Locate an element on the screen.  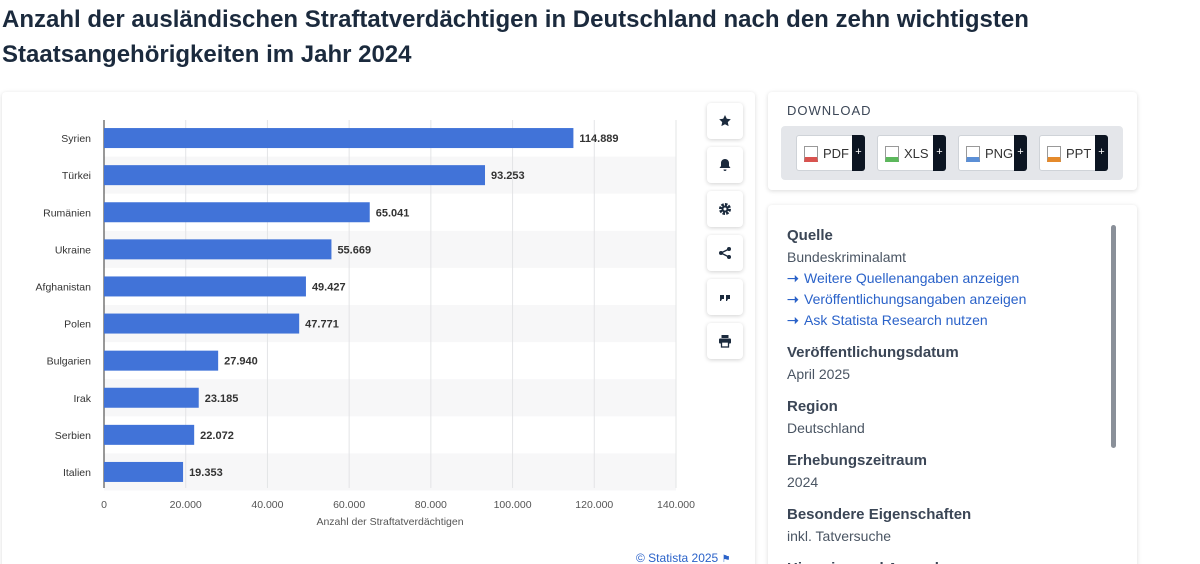
y-tick-label: Syrien is located at coordinates (76, 139).